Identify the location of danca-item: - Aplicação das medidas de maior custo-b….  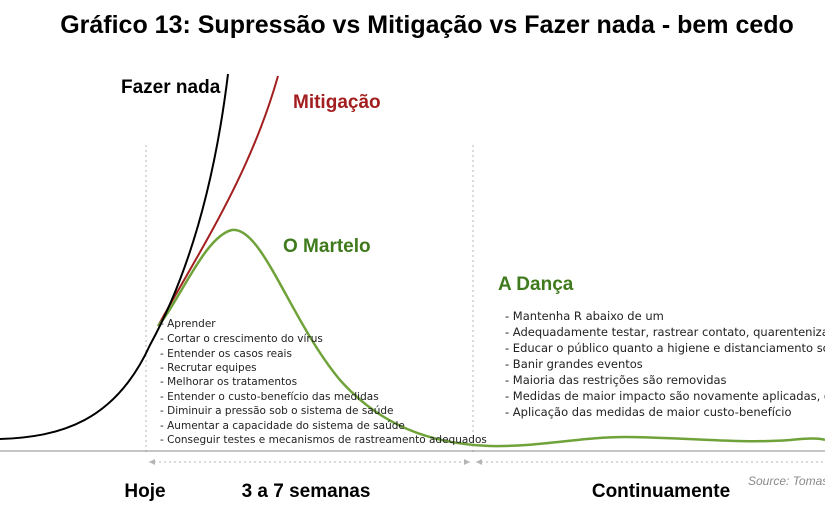
(648, 412).